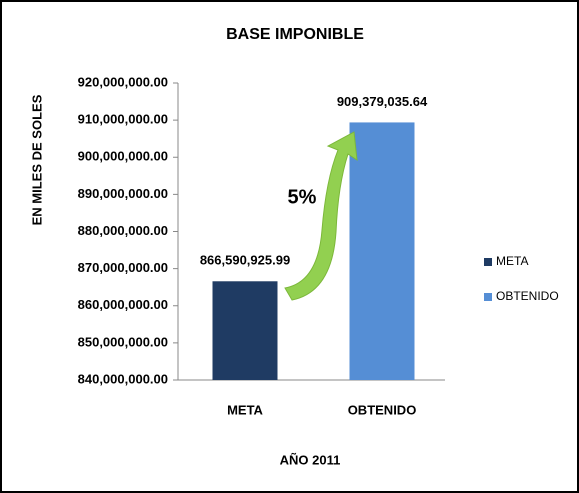 The width and height of the screenshot is (579, 493). What do you see at coordinates (321, 216) in the screenshot?
I see `arrow` at bounding box center [321, 216].